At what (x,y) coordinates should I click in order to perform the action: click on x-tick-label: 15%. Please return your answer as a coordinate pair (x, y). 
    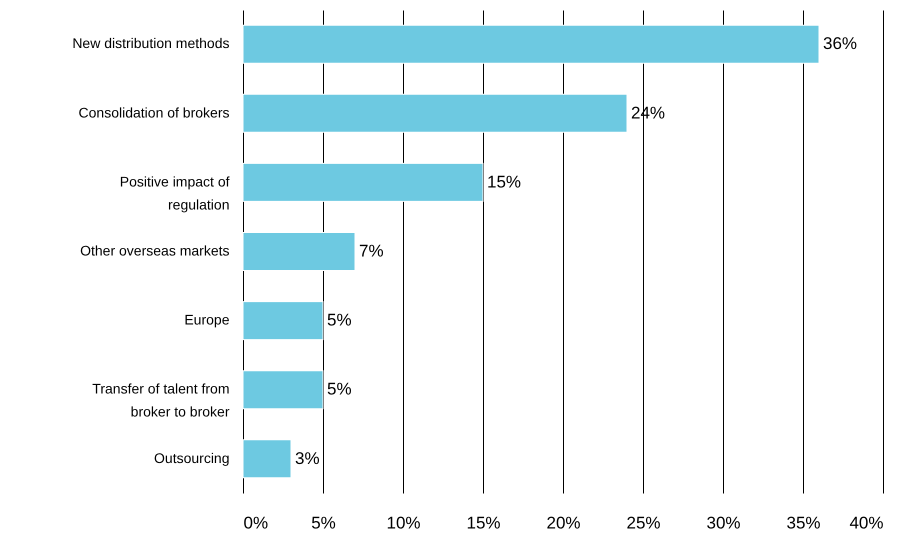
    Looking at the image, I should click on (483, 523).